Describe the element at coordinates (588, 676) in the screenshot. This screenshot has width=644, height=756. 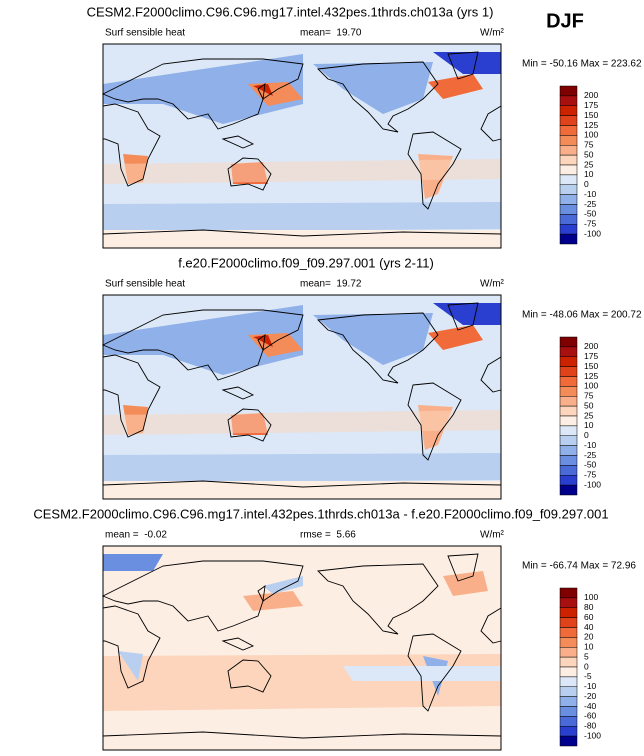
I see `colorbar-label: -5` at that location.